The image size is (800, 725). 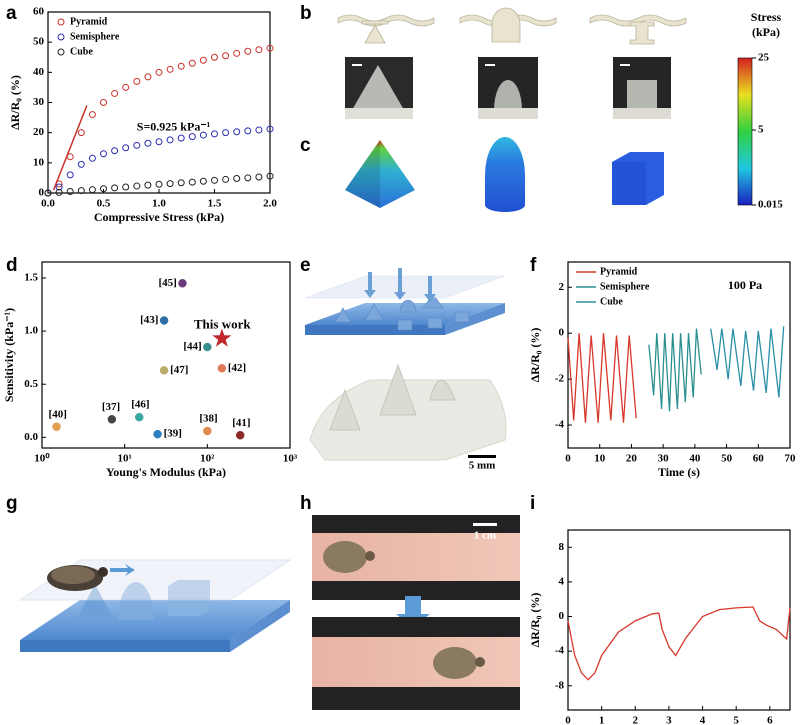 I want to click on x-tick-label: 5, so click(x=736, y=720).